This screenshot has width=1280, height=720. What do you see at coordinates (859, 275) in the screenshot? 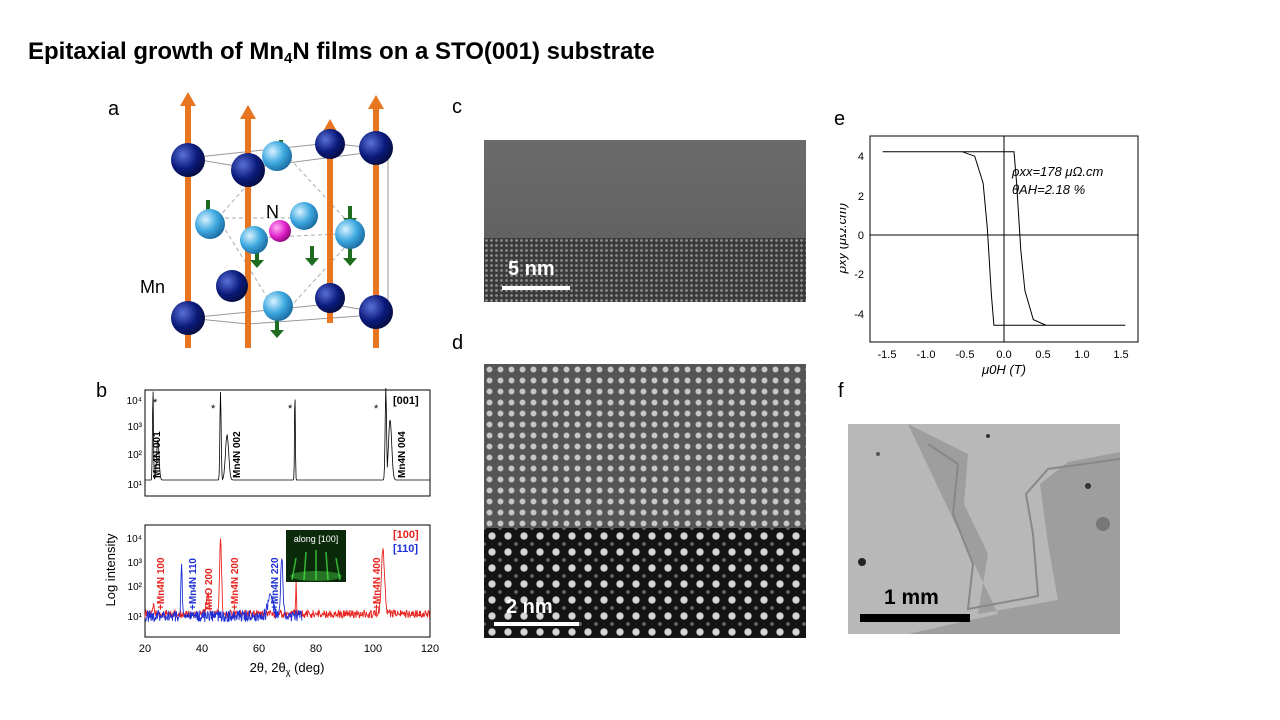
I see `ytick: -2` at bounding box center [859, 275].